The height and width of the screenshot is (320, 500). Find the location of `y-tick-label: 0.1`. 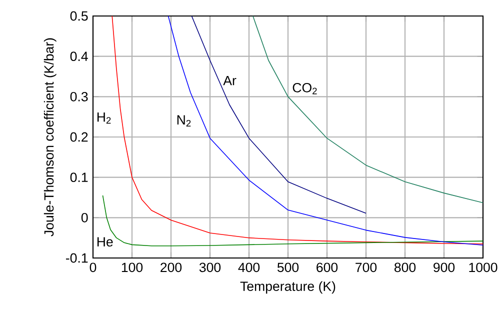

y-tick-label: 0.1 is located at coordinates (79, 177).